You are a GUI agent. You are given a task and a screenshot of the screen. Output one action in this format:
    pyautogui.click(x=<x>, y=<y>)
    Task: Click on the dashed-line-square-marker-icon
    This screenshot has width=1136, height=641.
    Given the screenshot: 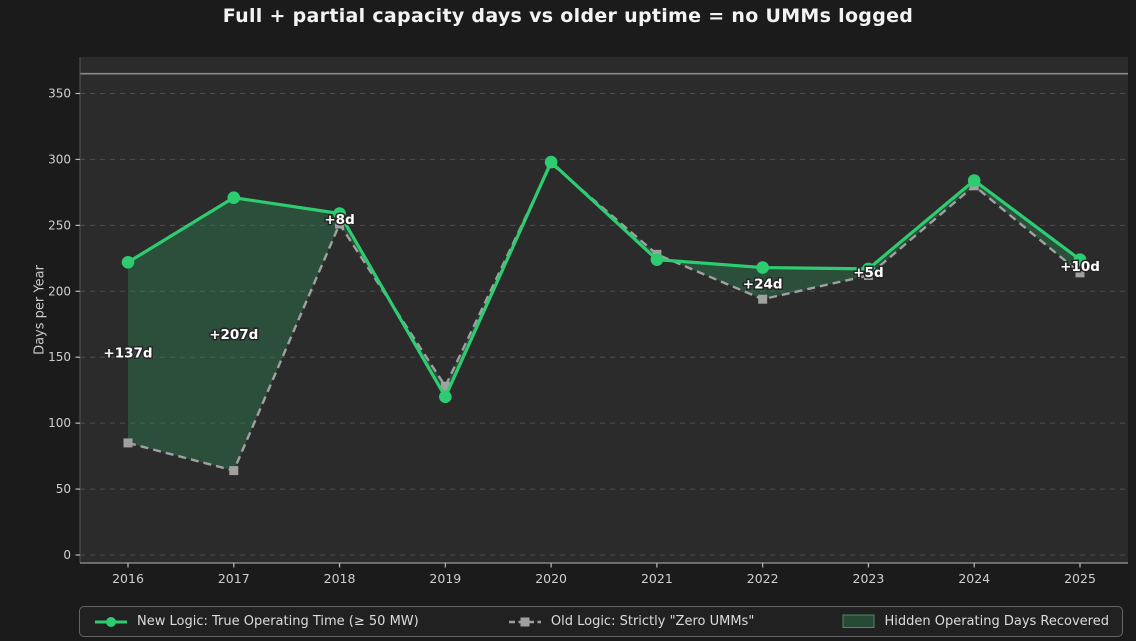 What is the action you would take?
    pyautogui.click(x=524, y=621)
    